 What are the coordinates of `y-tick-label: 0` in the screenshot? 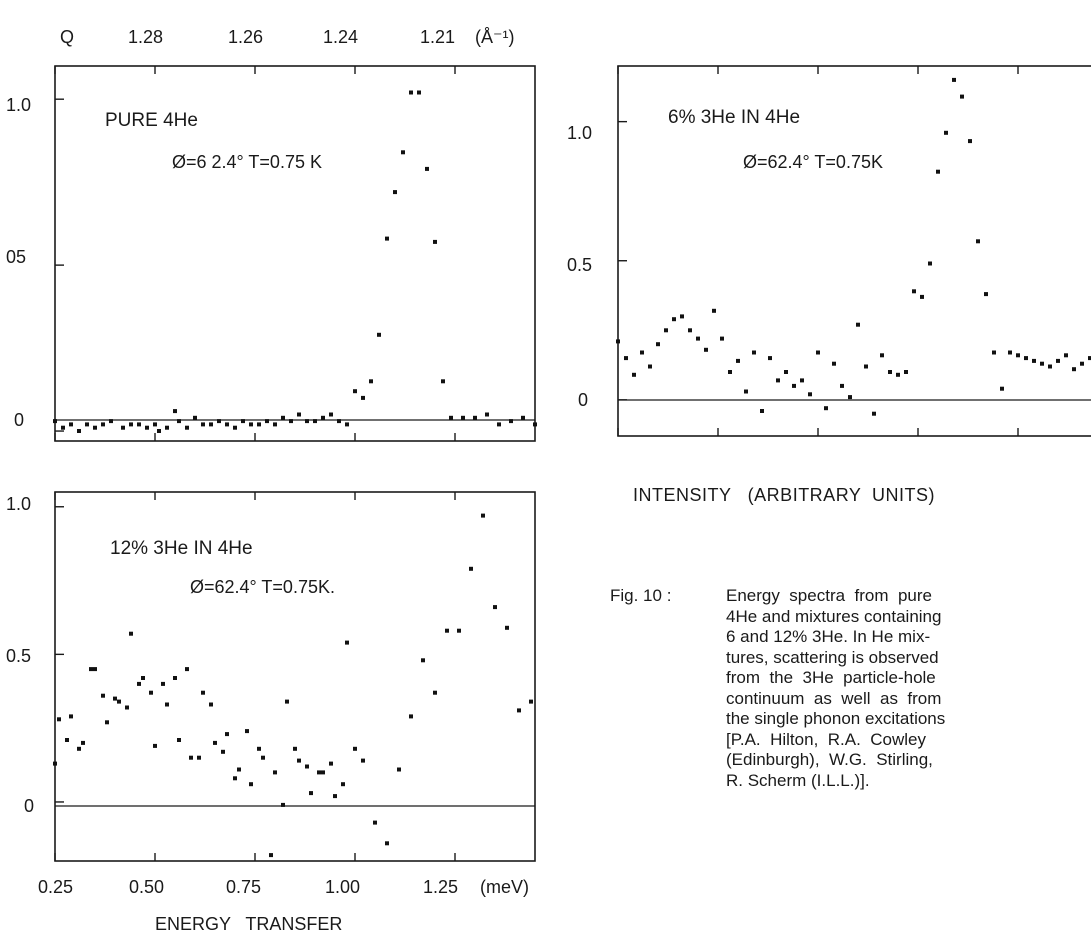 It's located at (29, 806).